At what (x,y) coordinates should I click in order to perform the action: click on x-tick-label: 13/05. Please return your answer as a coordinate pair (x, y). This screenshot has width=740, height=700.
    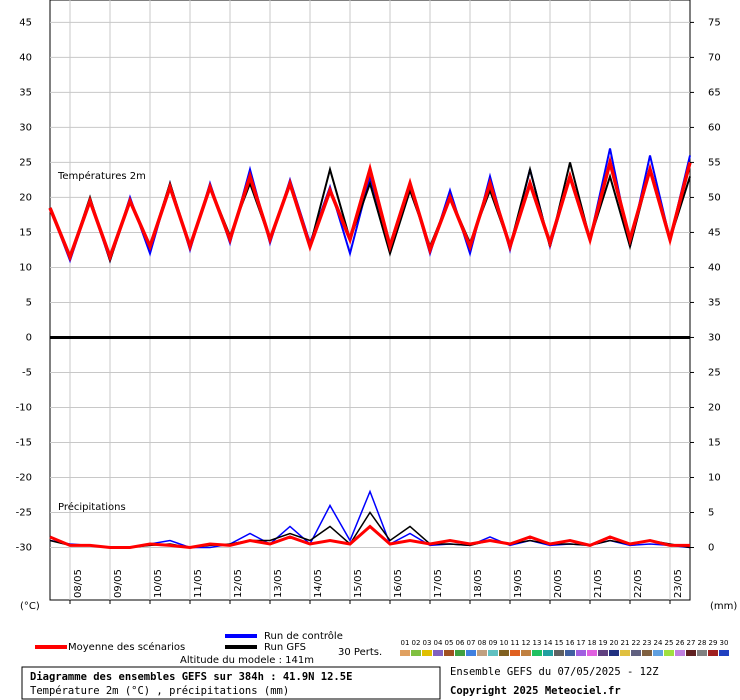
    Looking at the image, I should click on (278, 583).